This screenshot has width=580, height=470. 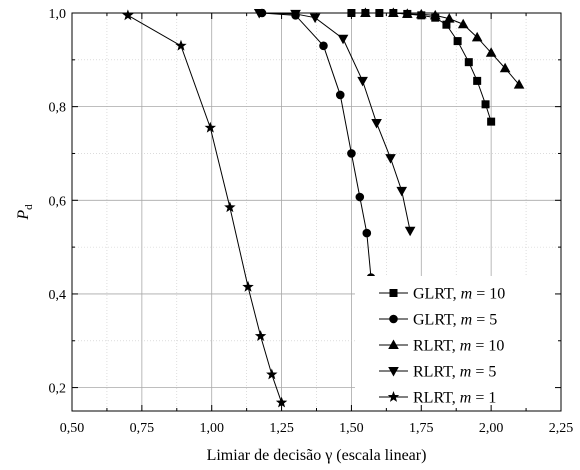 I want to click on x-tick-label: 0,75, so click(x=142, y=428).